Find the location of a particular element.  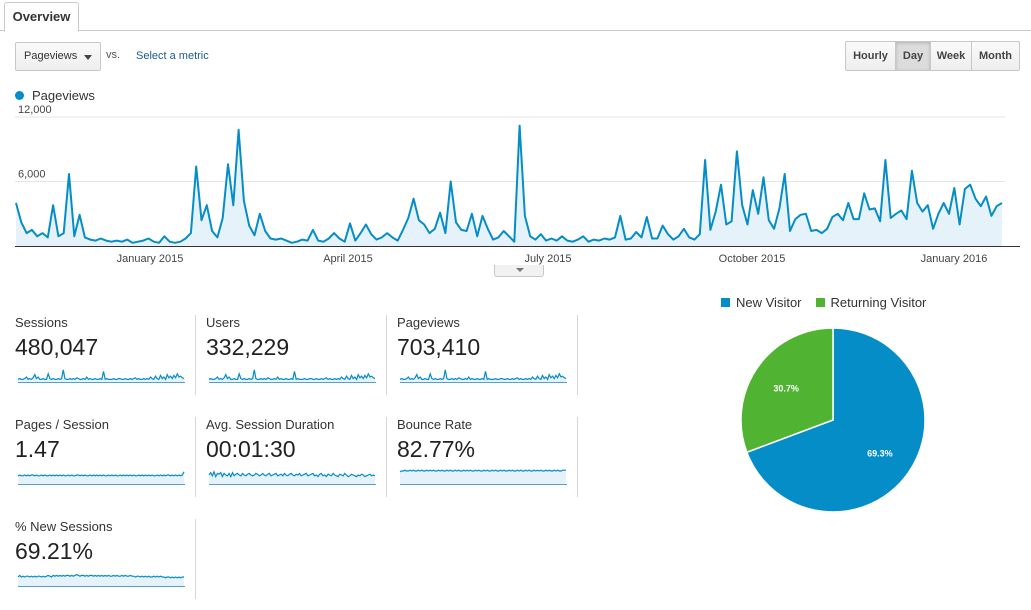

metric-card-bounce-rate: Bounce Rate 82.77% is located at coordinates (487, 457).